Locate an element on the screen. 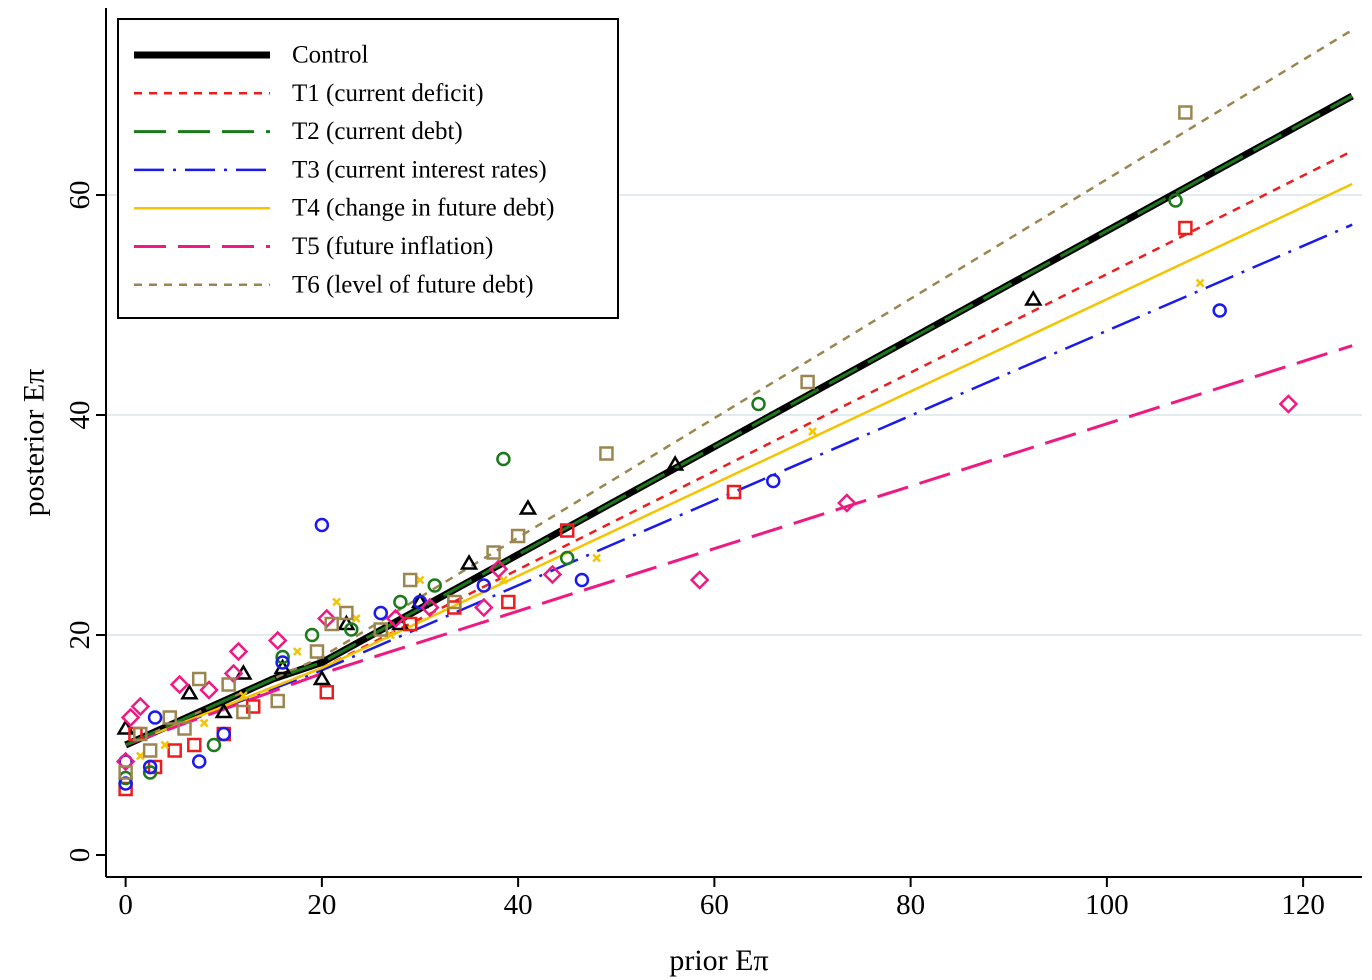  x-axis-label: prior Eπ is located at coordinates (718, 960).